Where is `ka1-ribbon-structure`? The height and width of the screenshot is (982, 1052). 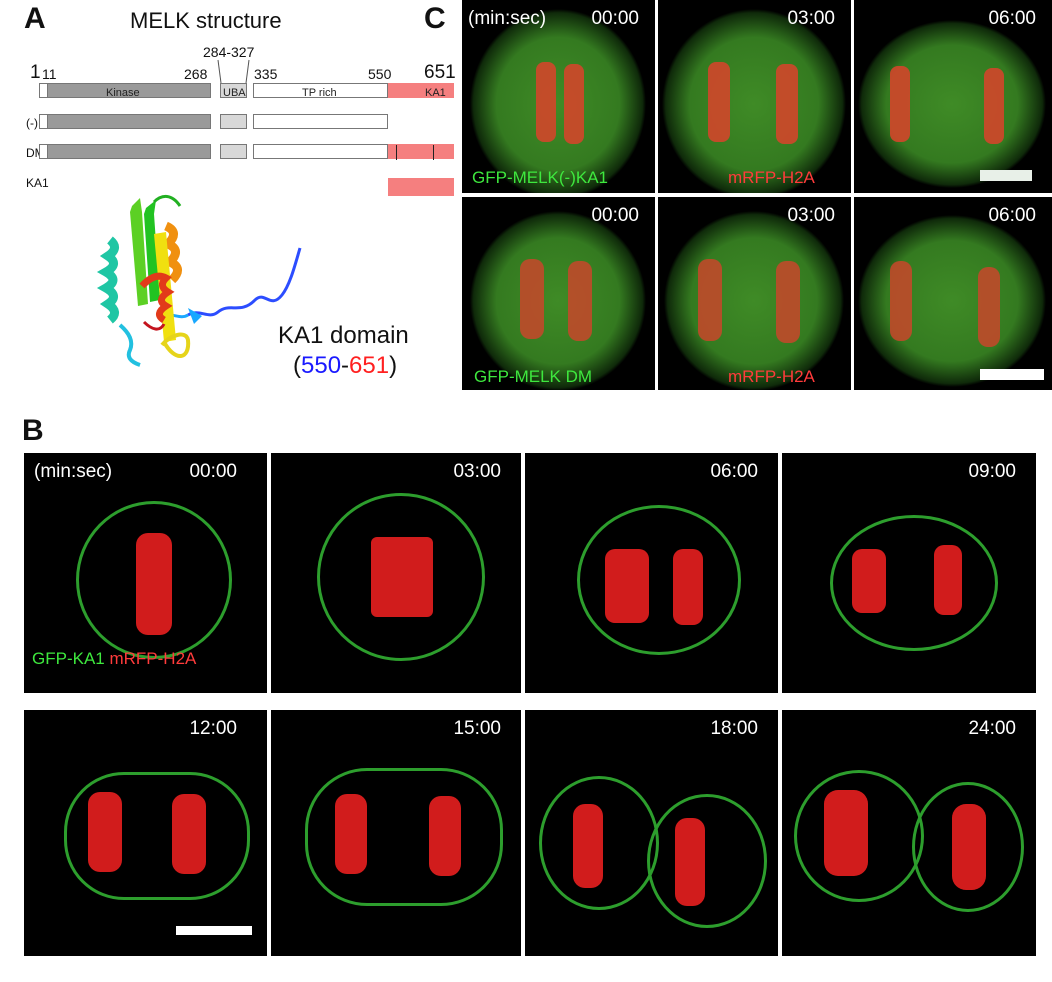 ka1-ribbon-structure is located at coordinates (199, 281).